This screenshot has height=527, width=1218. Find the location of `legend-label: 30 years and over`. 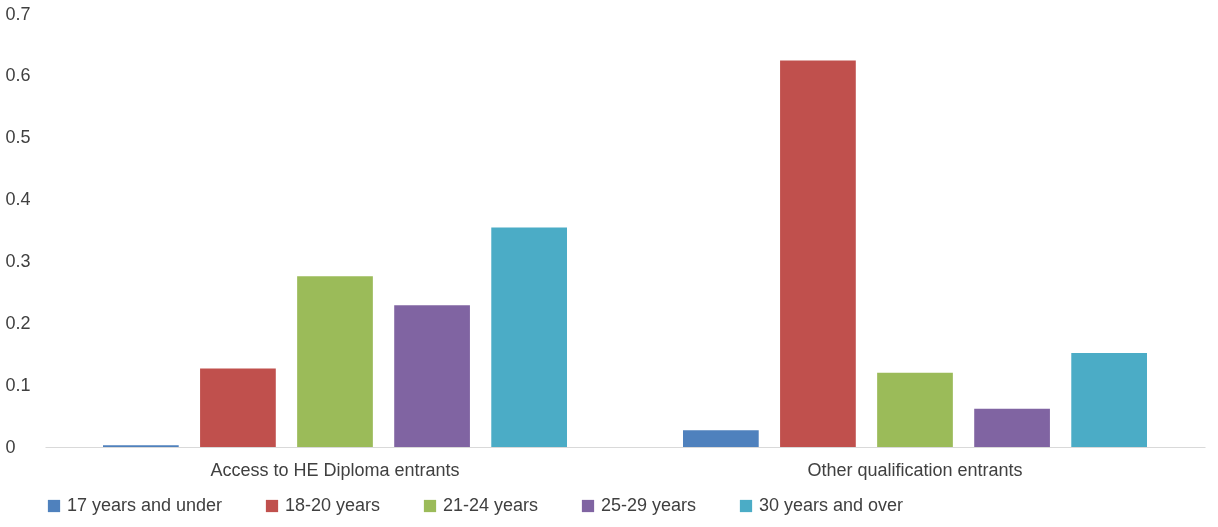

legend-label: 30 years and over is located at coordinates (831, 505).